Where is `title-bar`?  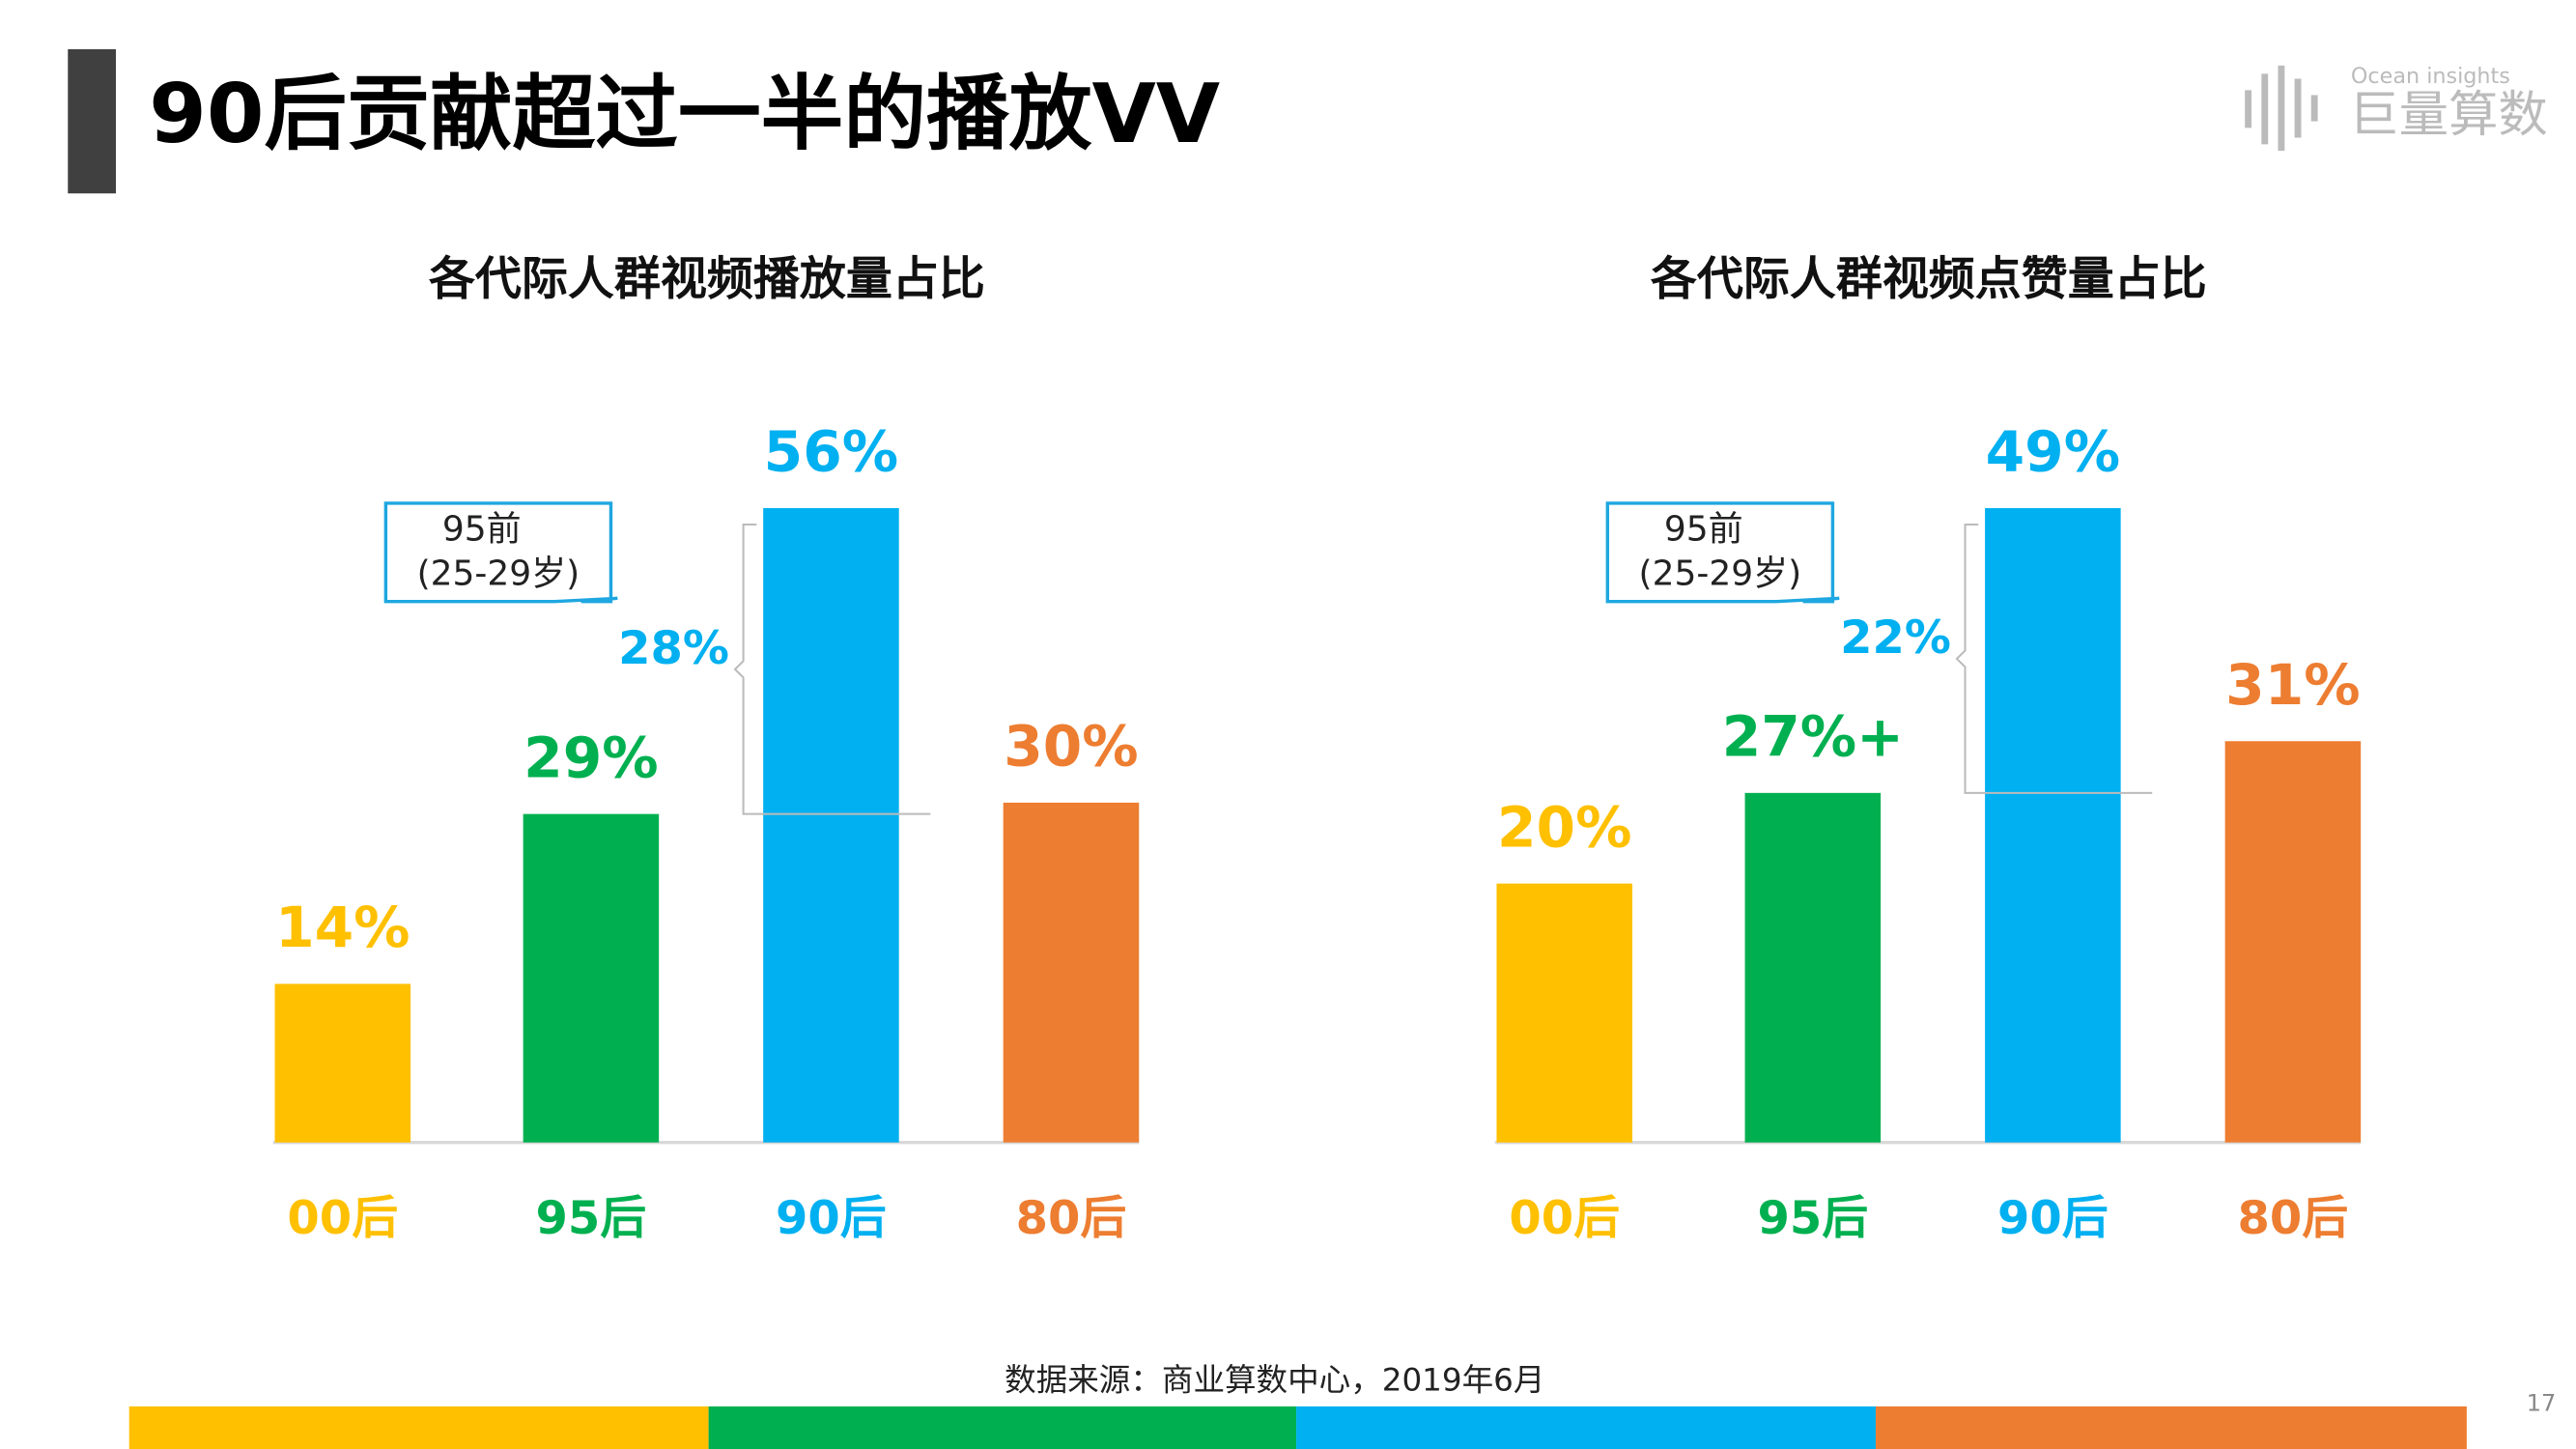 title-bar is located at coordinates (92, 121).